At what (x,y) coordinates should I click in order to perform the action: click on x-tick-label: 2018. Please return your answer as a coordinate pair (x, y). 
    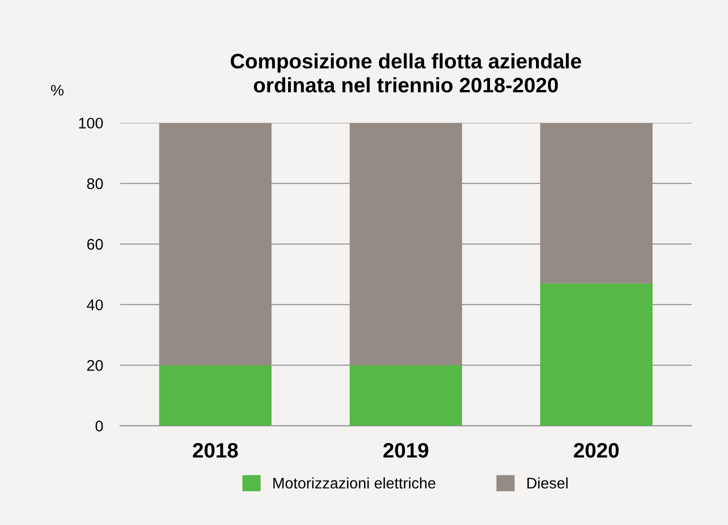
    Looking at the image, I should click on (215, 450).